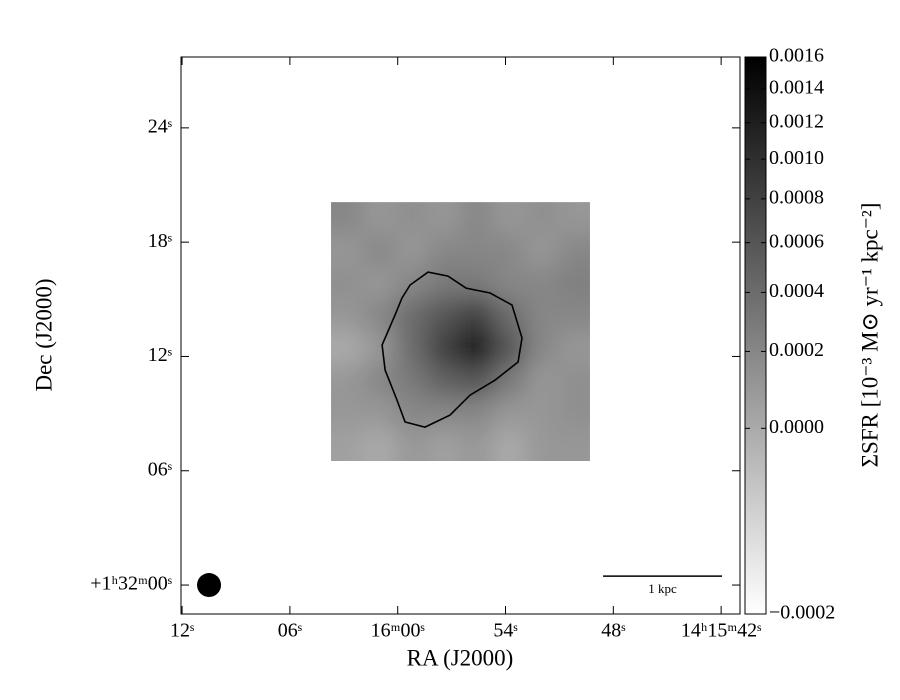 This screenshot has height=700, width=900. I want to click on x-tick-label: 54ˢ, so click(505, 631).